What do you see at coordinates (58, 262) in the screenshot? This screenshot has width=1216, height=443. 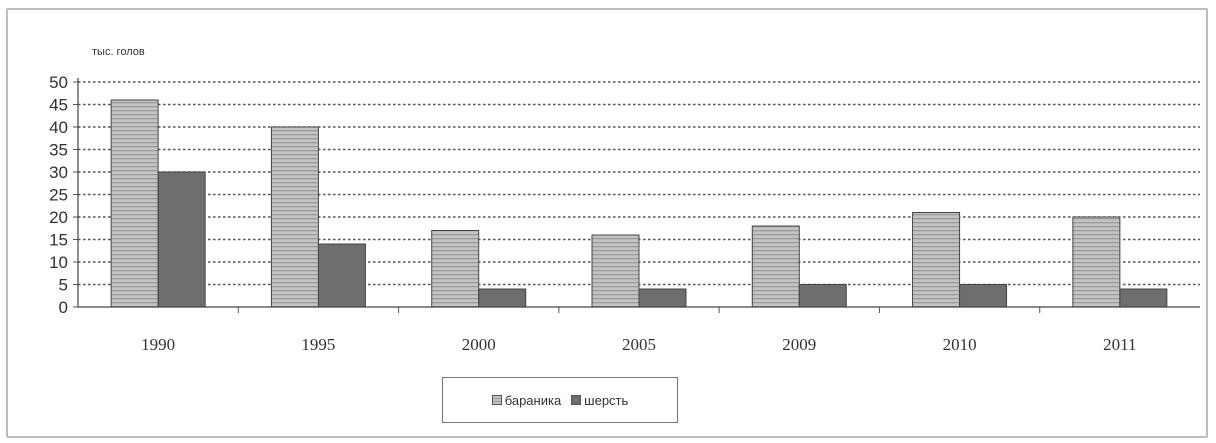 I see `y-tick-label: 10` at bounding box center [58, 262].